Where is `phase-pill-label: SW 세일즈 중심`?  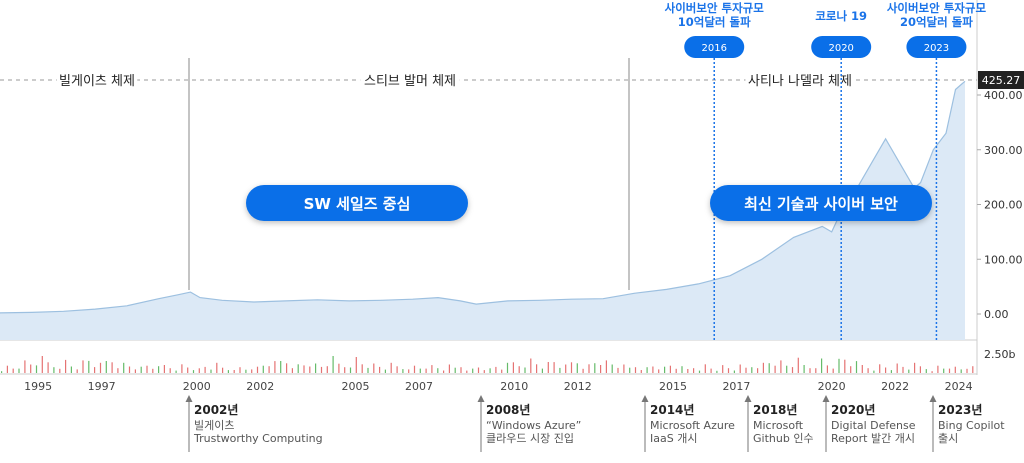
phase-pill-label: SW 세일즈 중심 is located at coordinates (357, 204).